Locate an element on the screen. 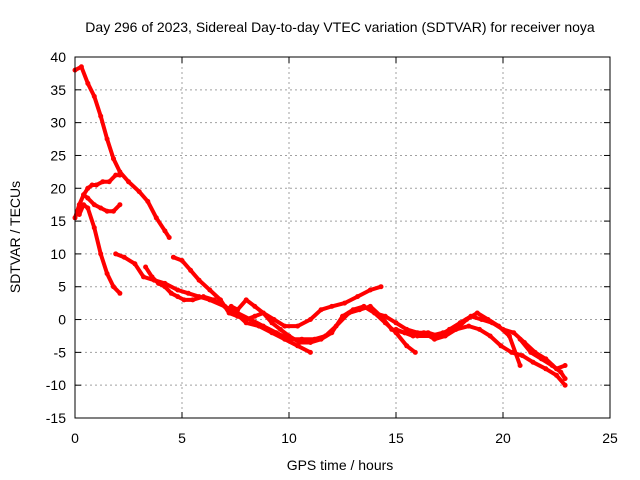  y-tick-label: 30 is located at coordinates (58, 123).